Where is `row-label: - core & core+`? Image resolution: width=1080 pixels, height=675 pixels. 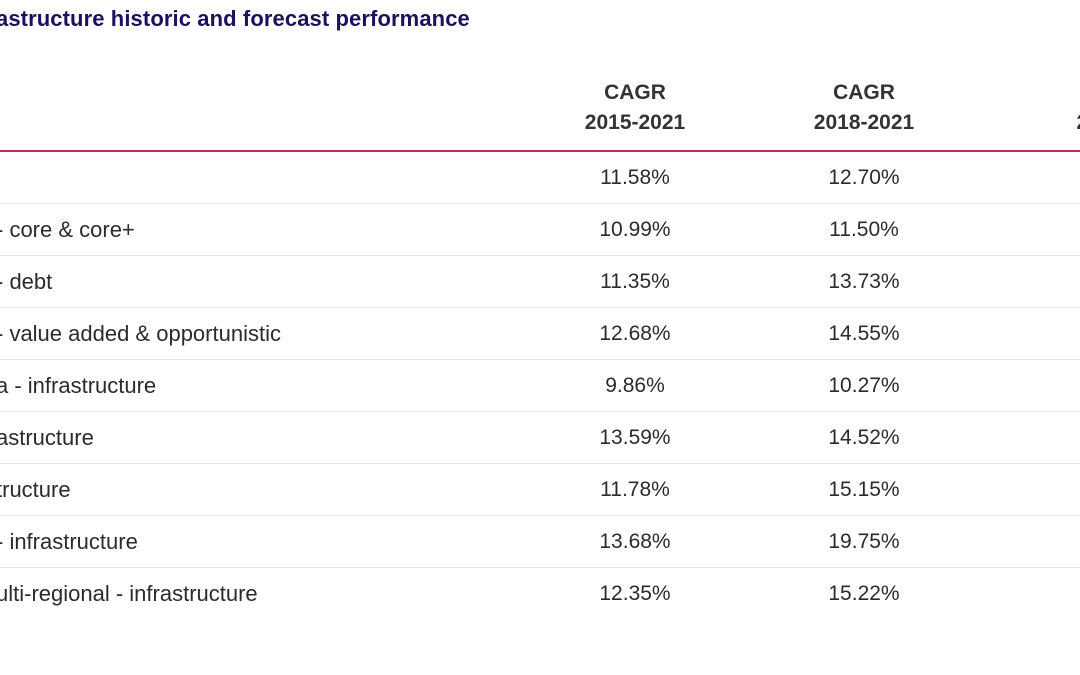
row-label: - core & core+ is located at coordinates (67, 229).